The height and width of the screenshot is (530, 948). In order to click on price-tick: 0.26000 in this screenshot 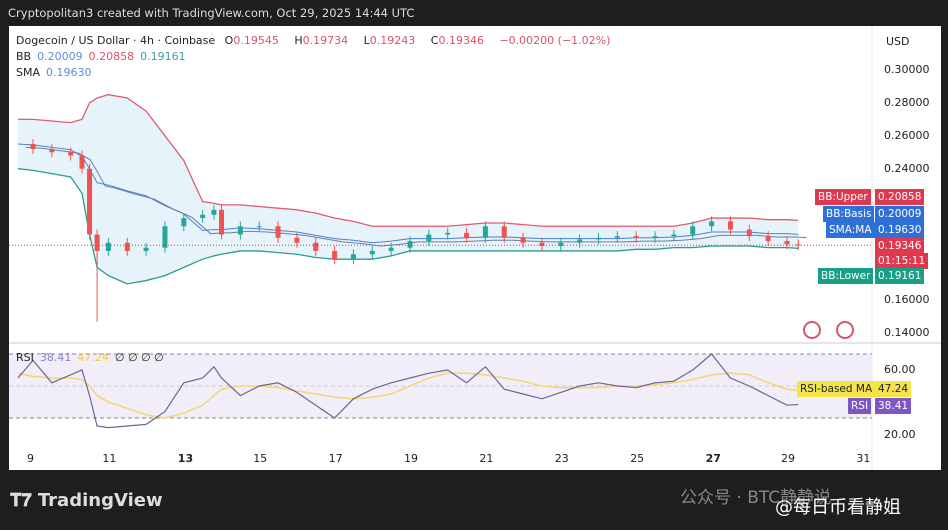, I will do `click(907, 135)`.